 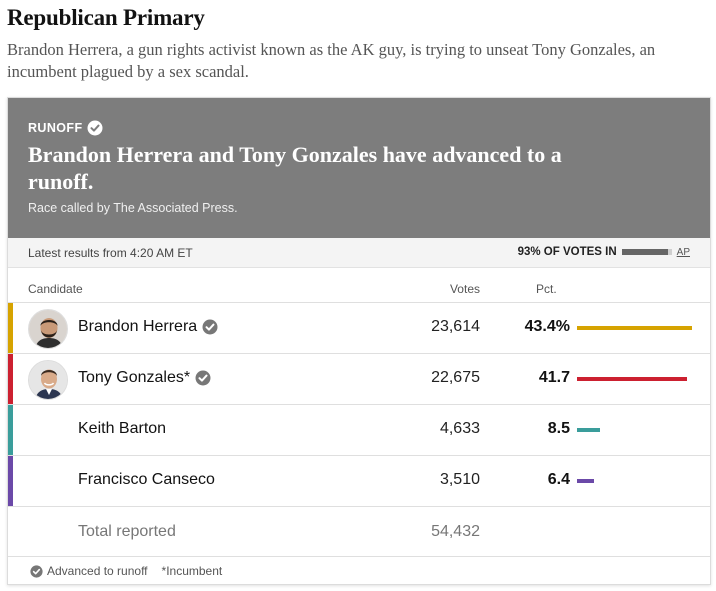 I want to click on candidate-name: Tony Gonzales*, so click(x=144, y=378).